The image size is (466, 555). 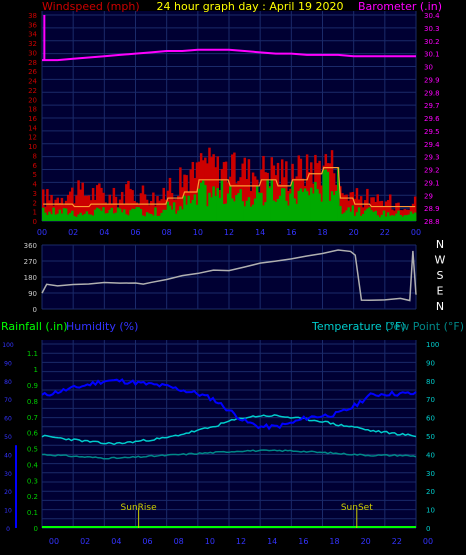 What do you see at coordinates (8, 474) in the screenshot?
I see `humidity-tick: 30` at bounding box center [8, 474].